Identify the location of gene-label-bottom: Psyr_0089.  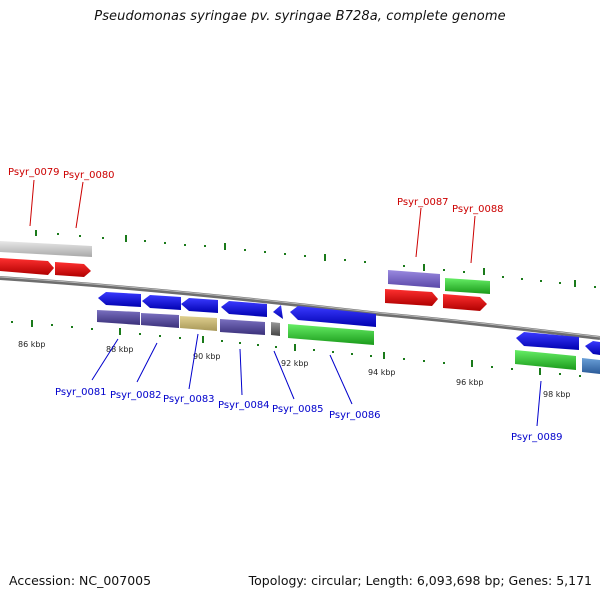
(537, 437).